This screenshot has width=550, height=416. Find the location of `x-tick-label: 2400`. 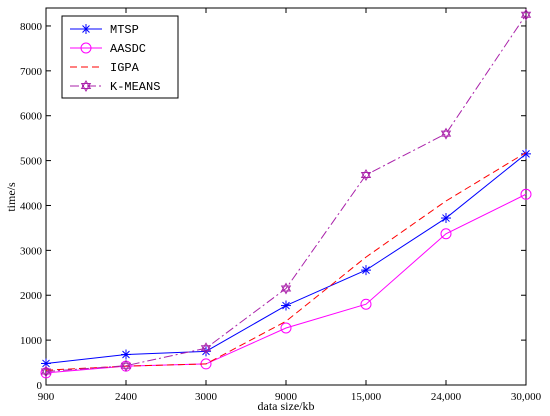

x-tick-label: 2400 is located at coordinates (126, 397).